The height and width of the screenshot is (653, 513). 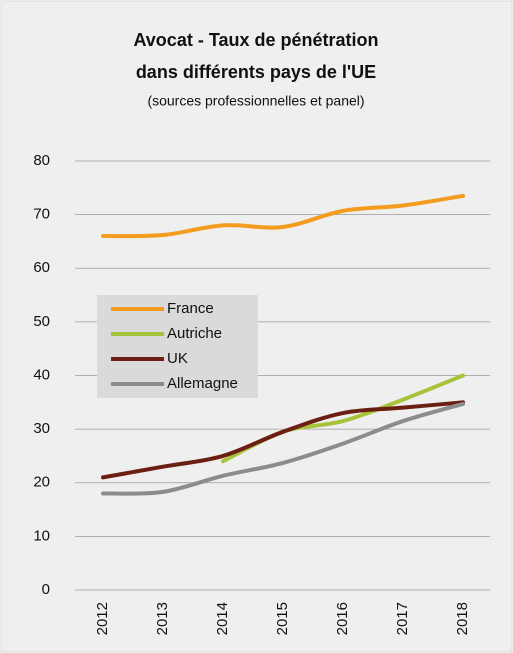 I want to click on x-tick-label: 2018, so click(x=462, y=618).